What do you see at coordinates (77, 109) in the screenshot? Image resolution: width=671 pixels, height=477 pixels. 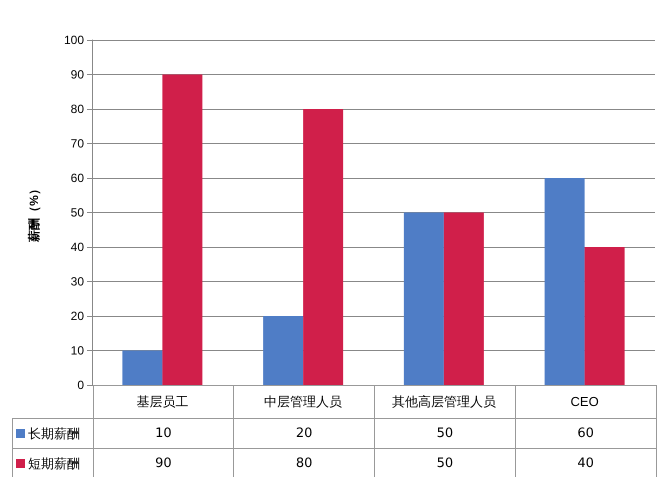 I see `y-tick-label: 80` at bounding box center [77, 109].